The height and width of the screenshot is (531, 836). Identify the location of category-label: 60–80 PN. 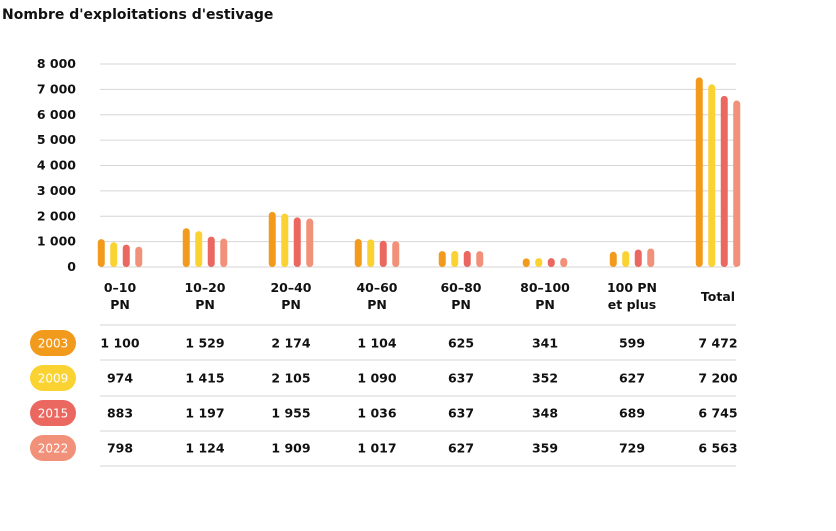
(460, 296).